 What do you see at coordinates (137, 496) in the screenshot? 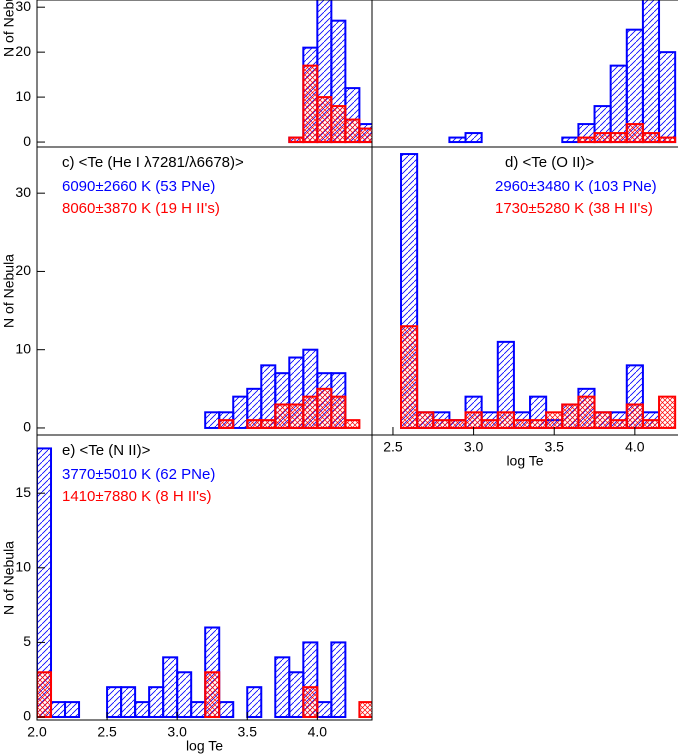
I see `annotation: 1410±7880 K (8 H II's)` at bounding box center [137, 496].